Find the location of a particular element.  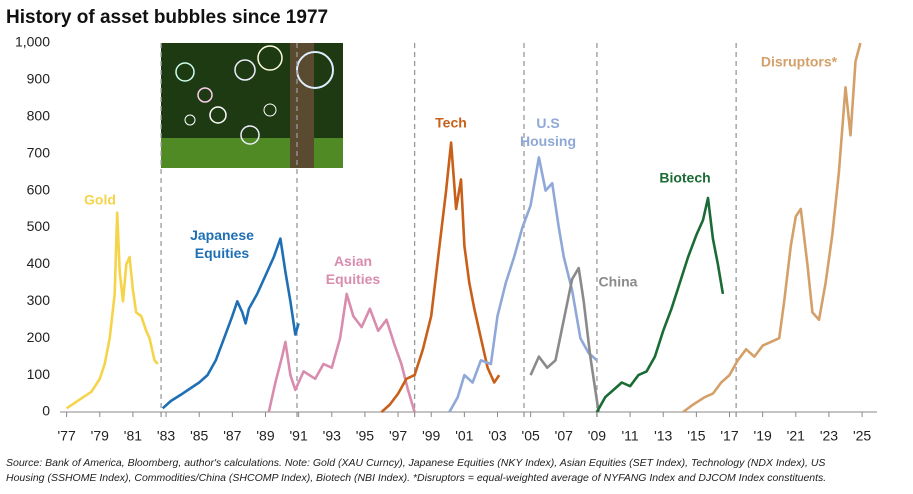

x-tick-label: '11 is located at coordinates (629, 436).